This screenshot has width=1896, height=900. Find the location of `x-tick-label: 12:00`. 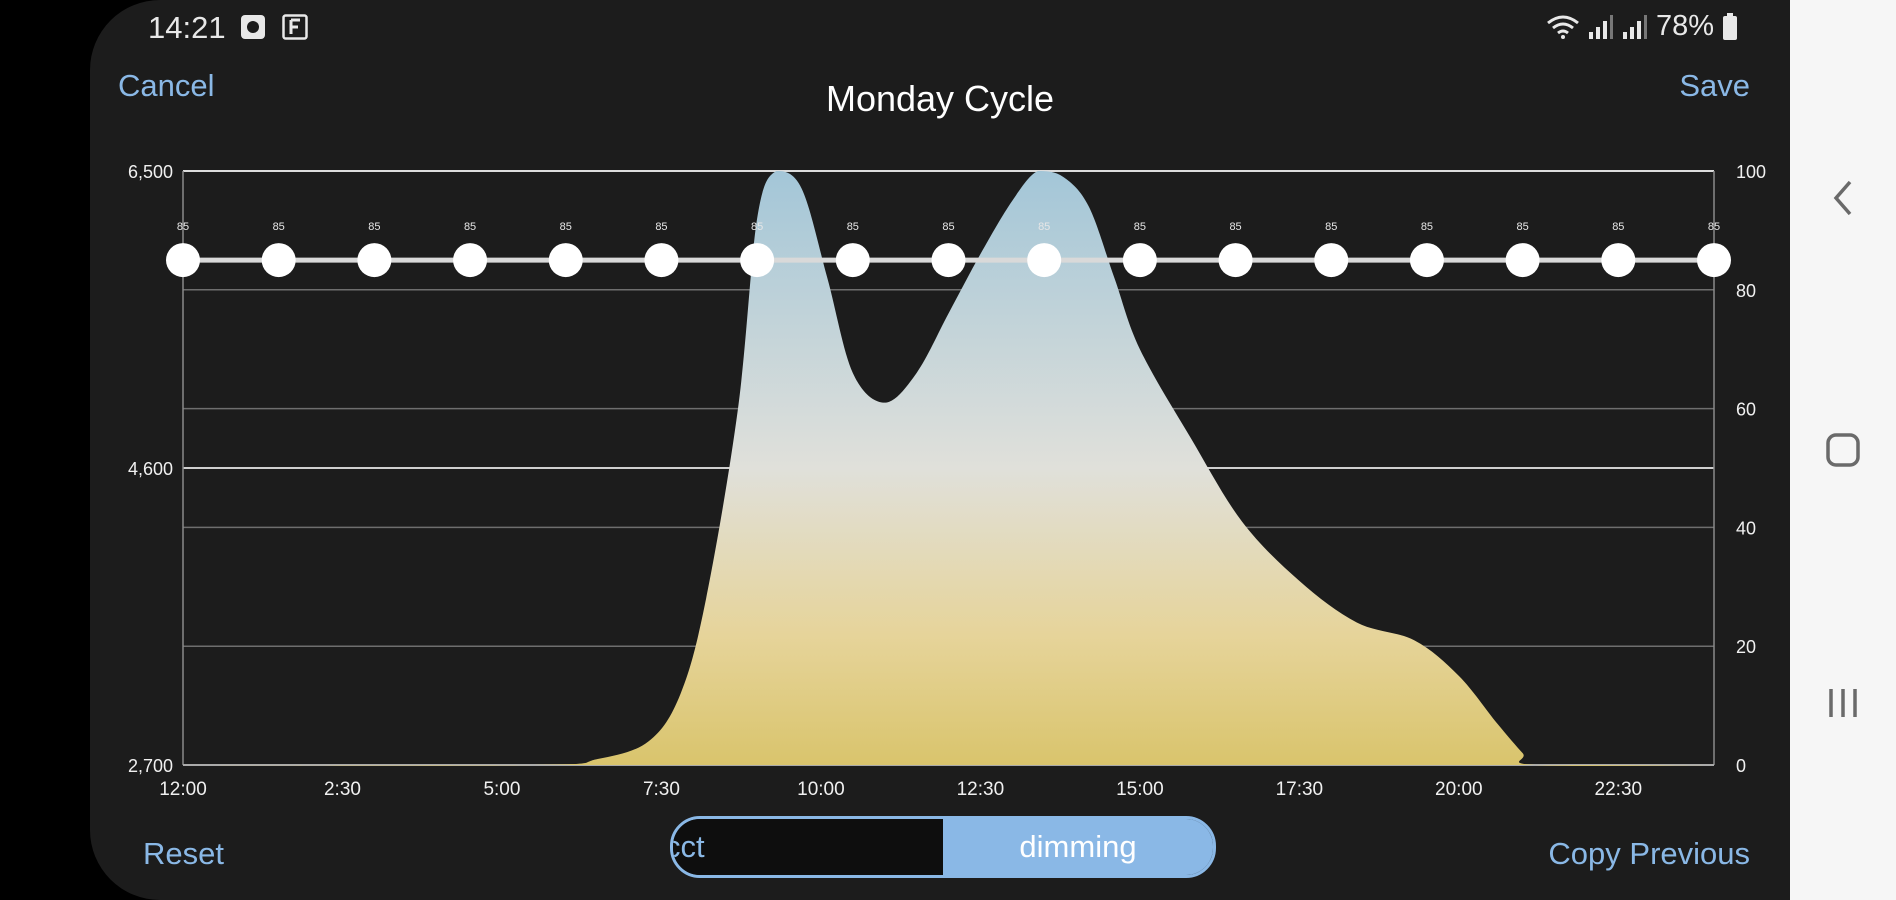

x-tick-label: 12:00 is located at coordinates (183, 789).